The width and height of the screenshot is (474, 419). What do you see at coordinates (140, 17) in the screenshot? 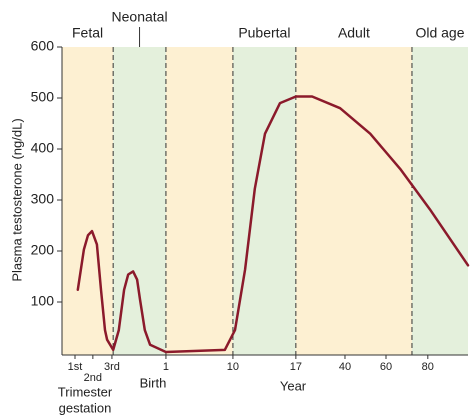
I see `phase-label: Neonatal` at bounding box center [140, 17].